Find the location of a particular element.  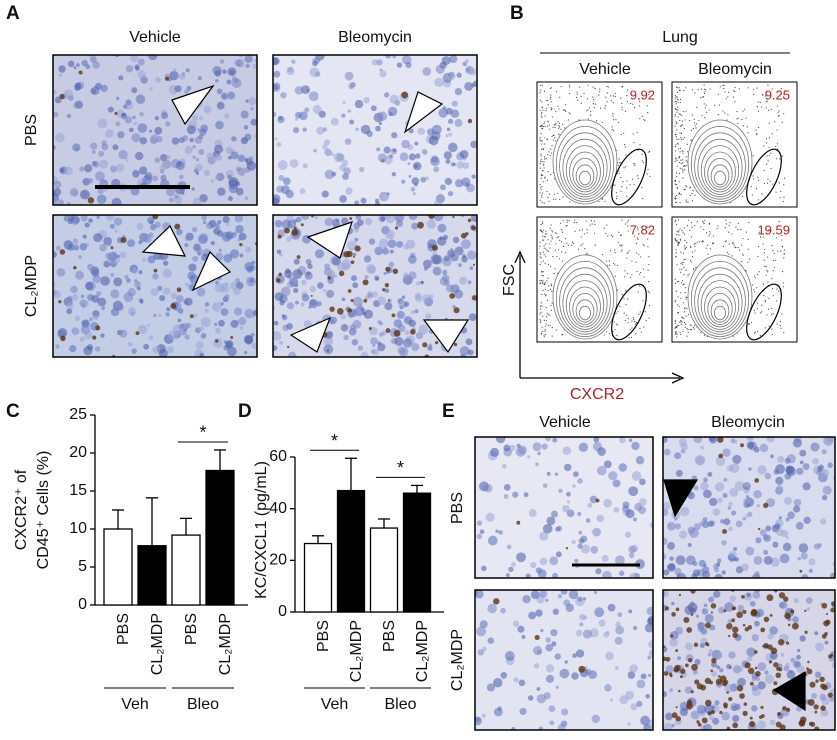

column-header: Bleomycin is located at coordinates (375, 37).